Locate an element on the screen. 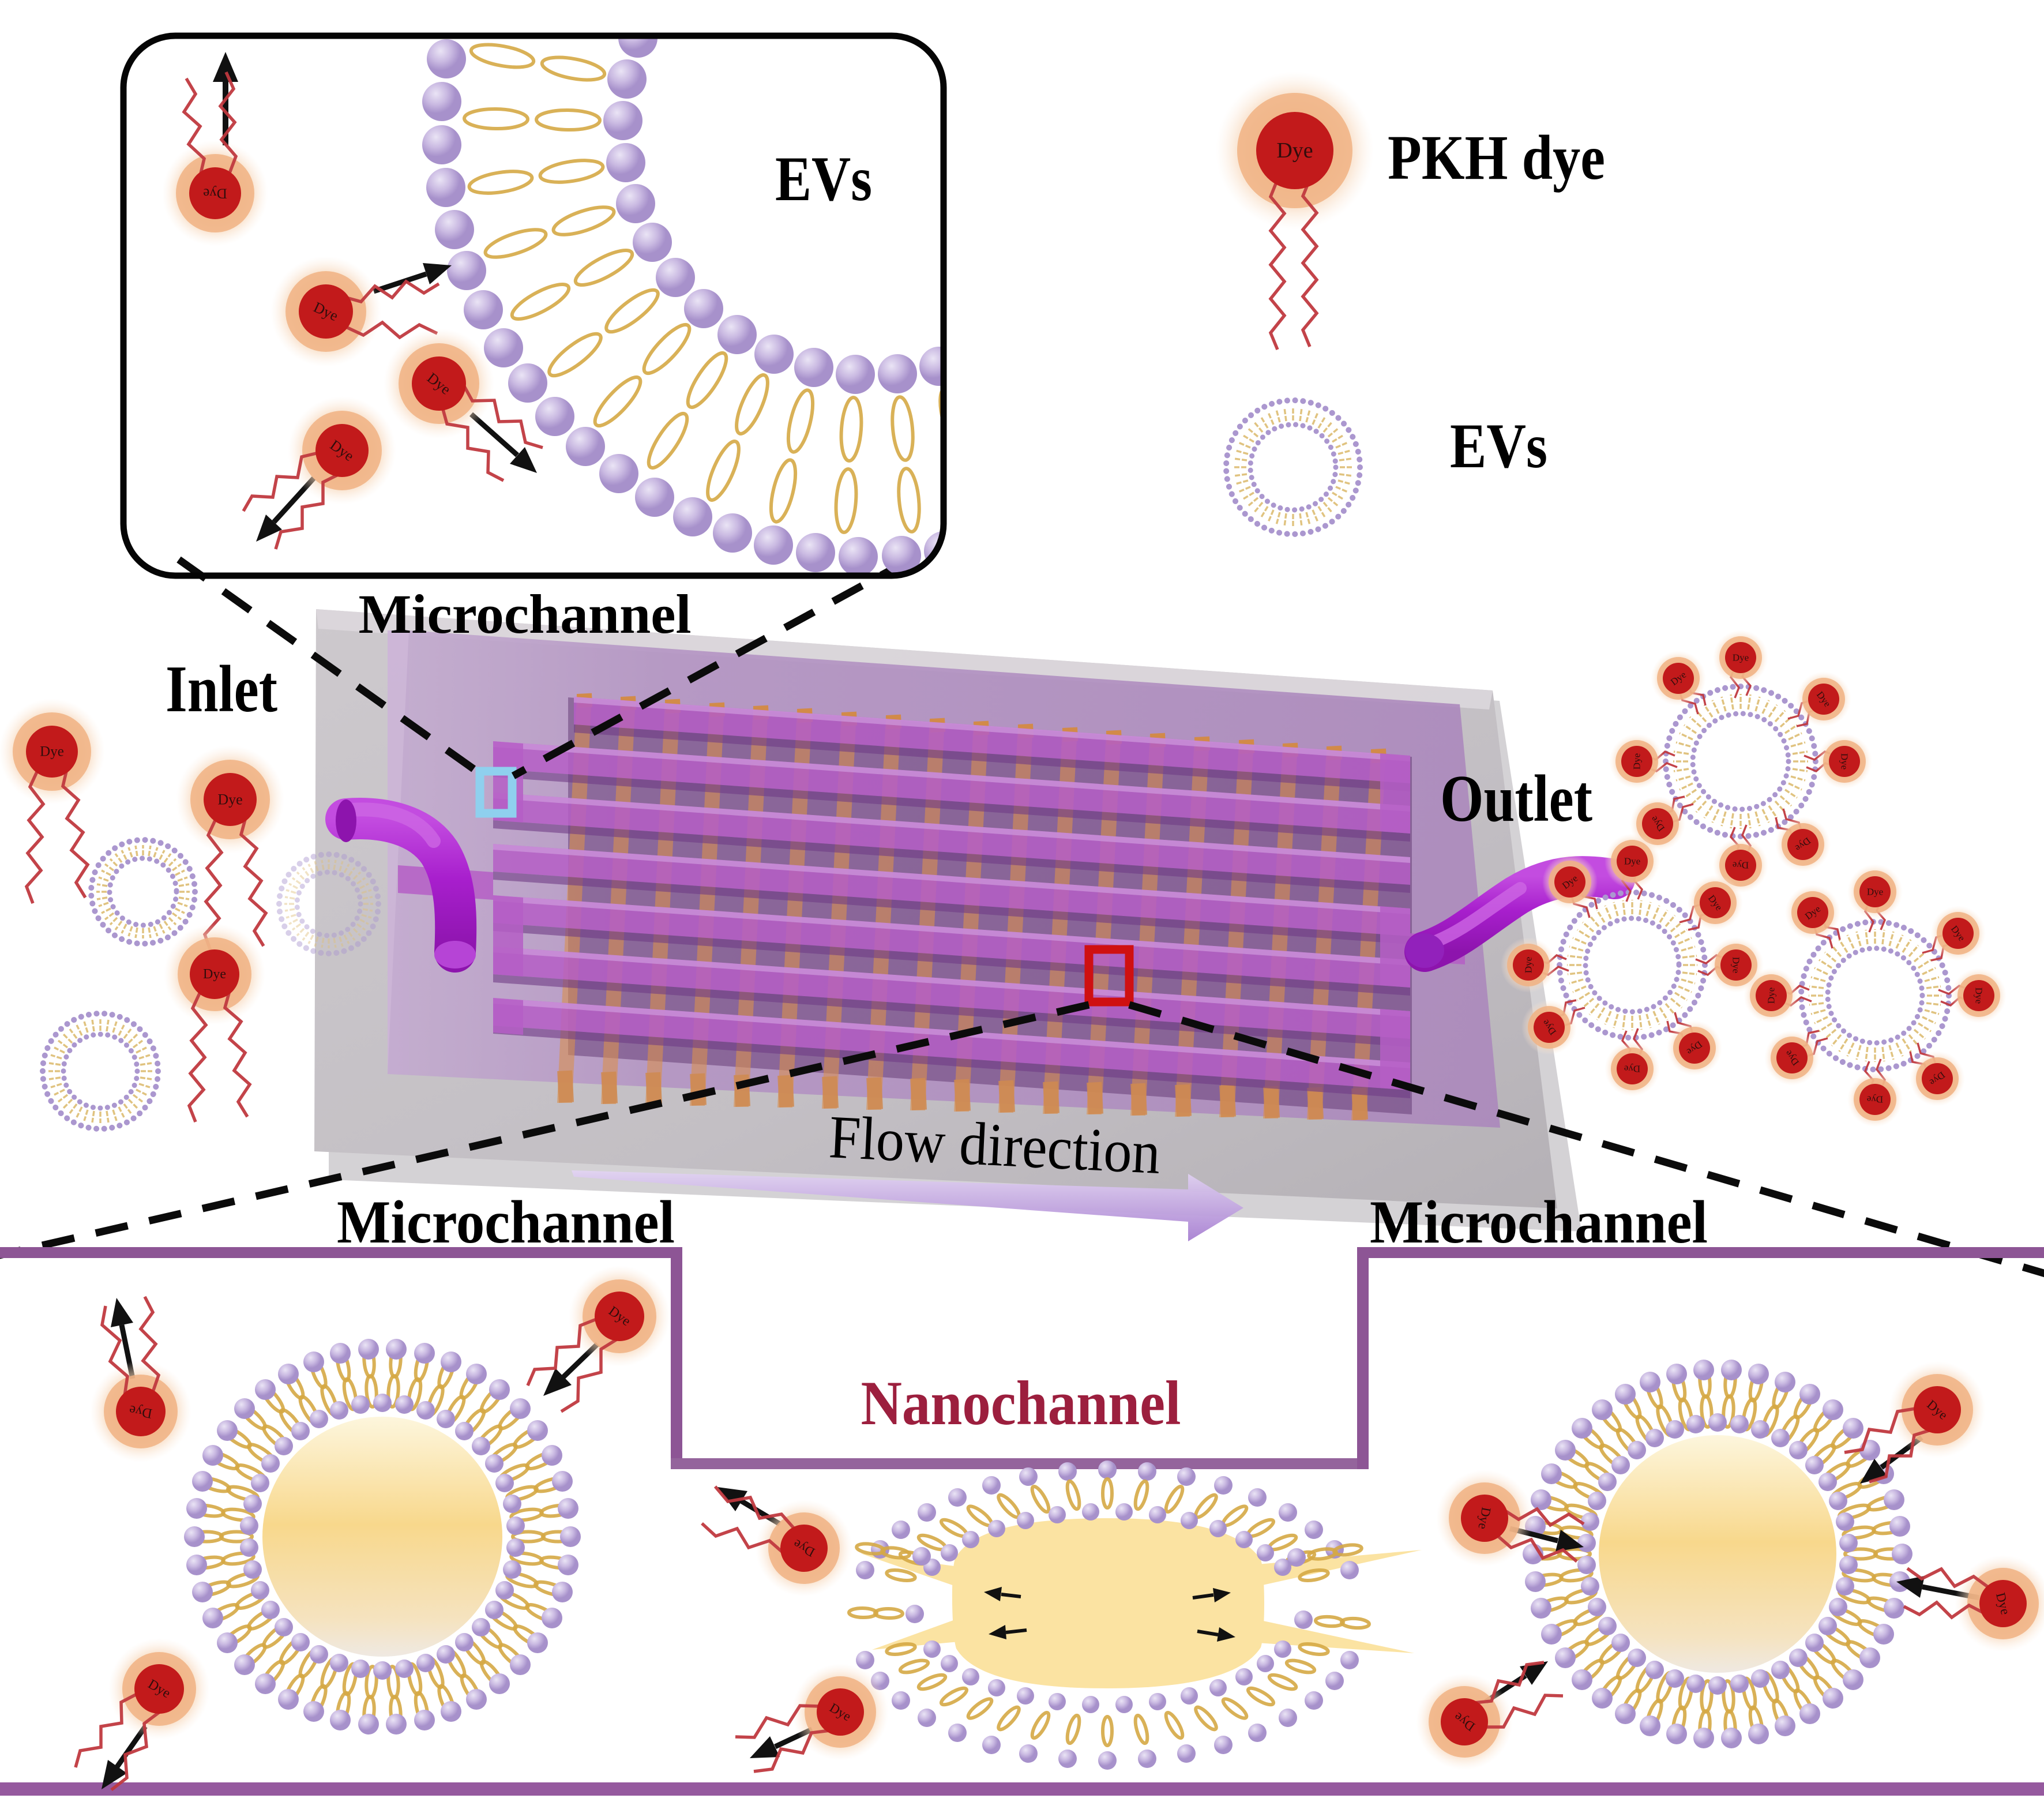 The width and height of the screenshot is (2044, 1802). svg-text: Flow direction is located at coordinates (995, 1145).